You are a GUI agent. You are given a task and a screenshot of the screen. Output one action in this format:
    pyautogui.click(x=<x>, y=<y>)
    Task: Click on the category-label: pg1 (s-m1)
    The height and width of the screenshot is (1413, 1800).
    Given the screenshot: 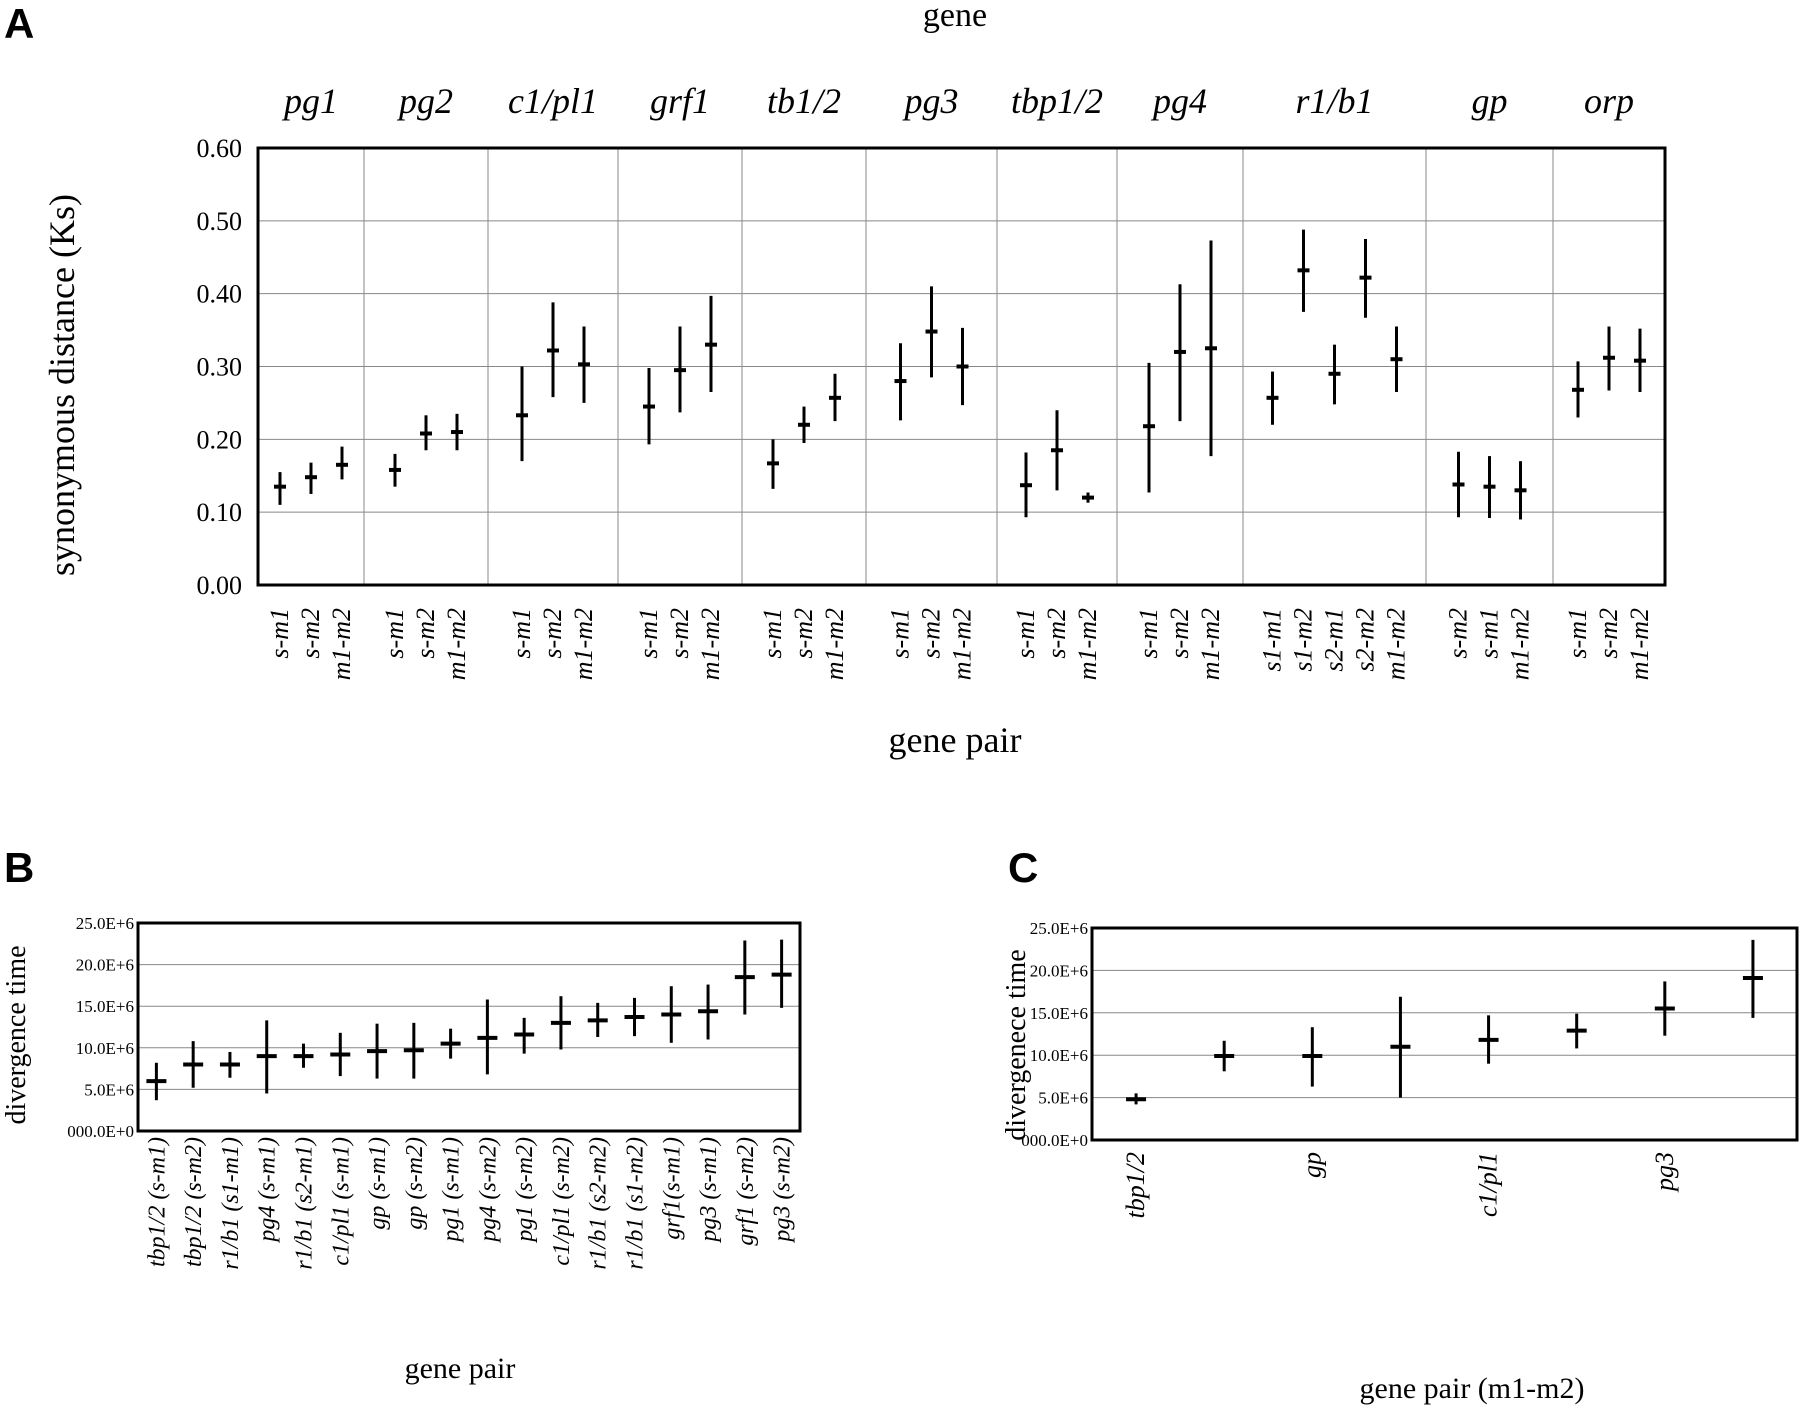 What is the action you would take?
    pyautogui.click(x=452, y=1190)
    